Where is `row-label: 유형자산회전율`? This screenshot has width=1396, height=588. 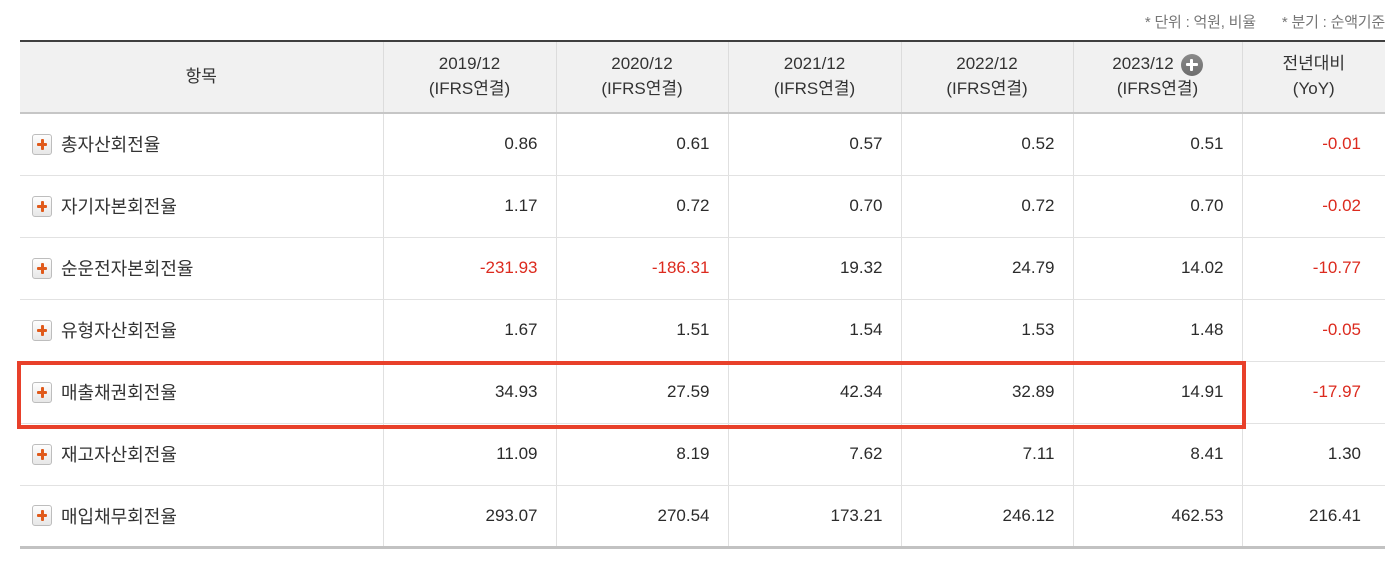
row-label: 유형자산회전율 is located at coordinates (119, 331).